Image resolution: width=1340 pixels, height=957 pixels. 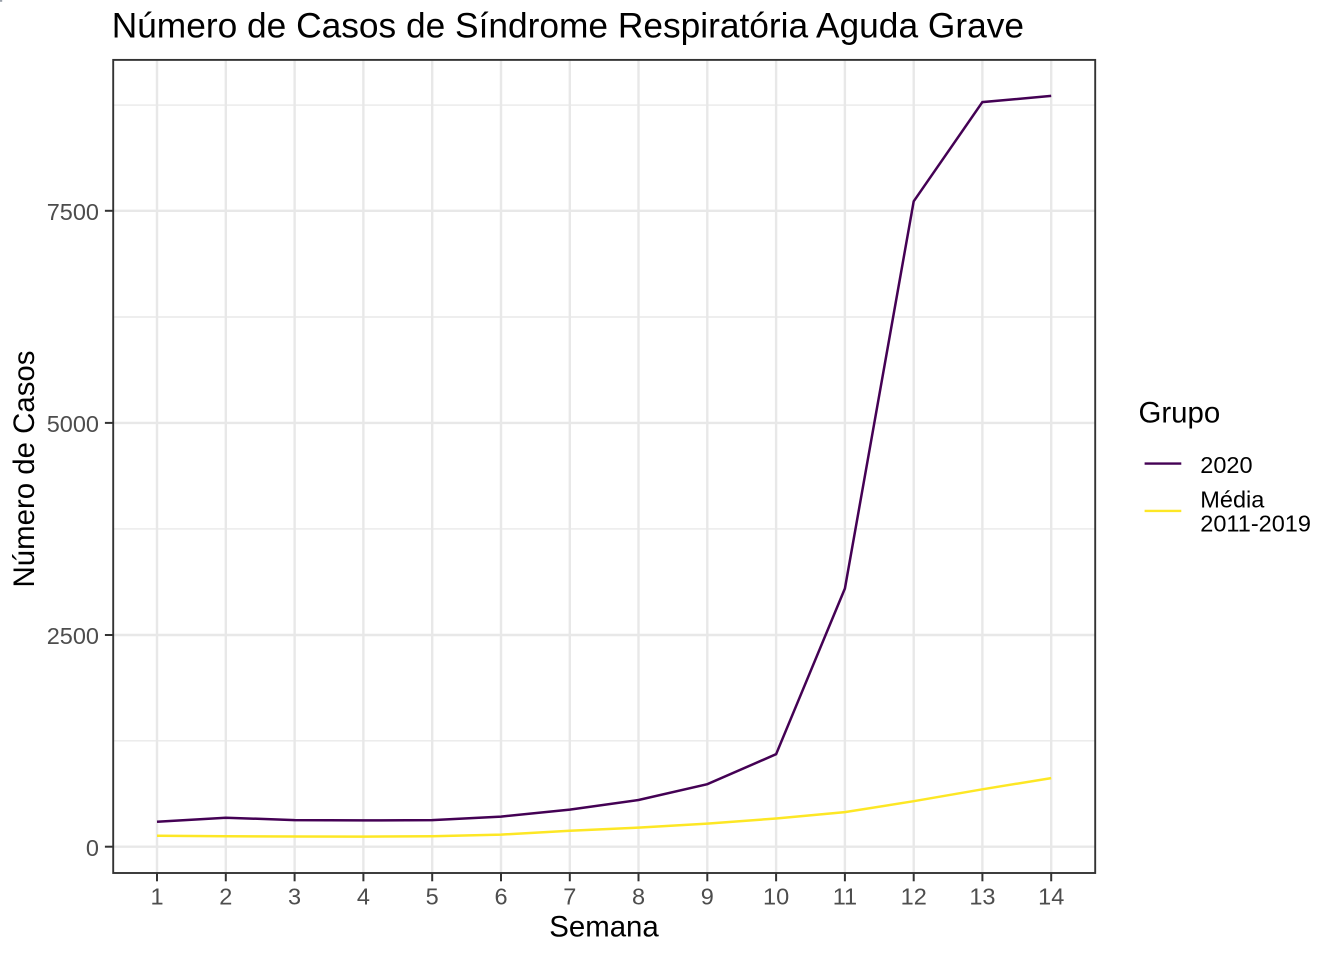 I want to click on svg-text: 13, so click(x=982, y=897).